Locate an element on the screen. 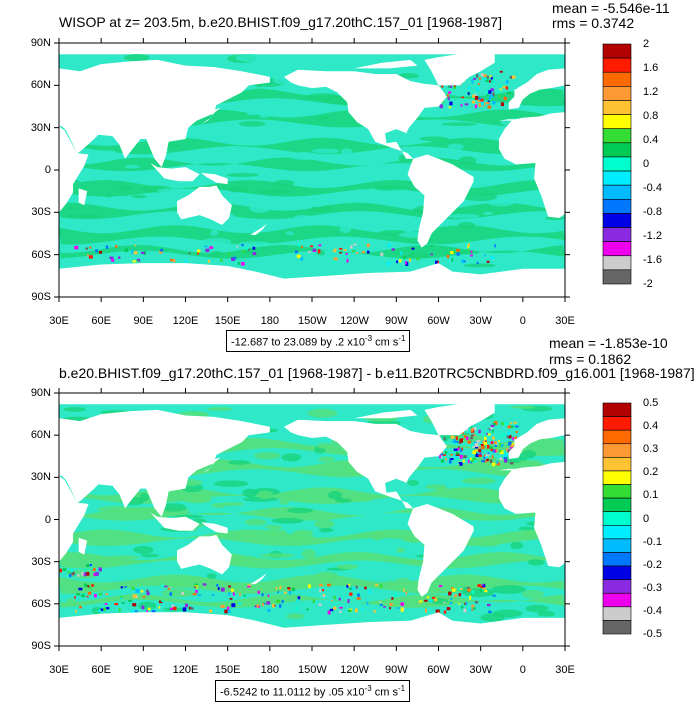 Image resolution: width=700 pixels, height=702 pixels. ocean-band is located at coordinates (312, 252).